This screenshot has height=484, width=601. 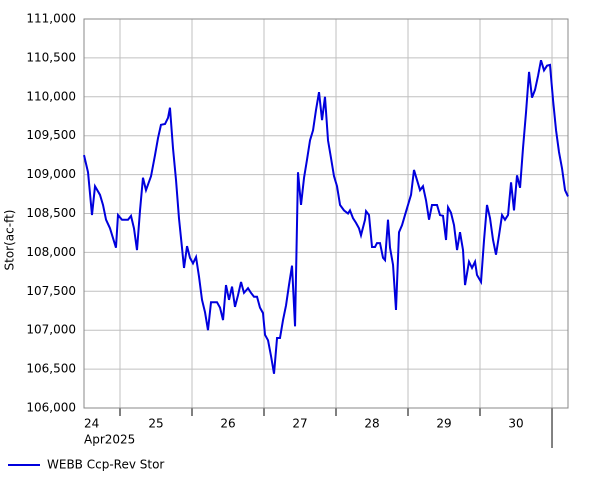 What do you see at coordinates (51, 19) in the screenshot?
I see `y-tick-label: 111,000` at bounding box center [51, 19].